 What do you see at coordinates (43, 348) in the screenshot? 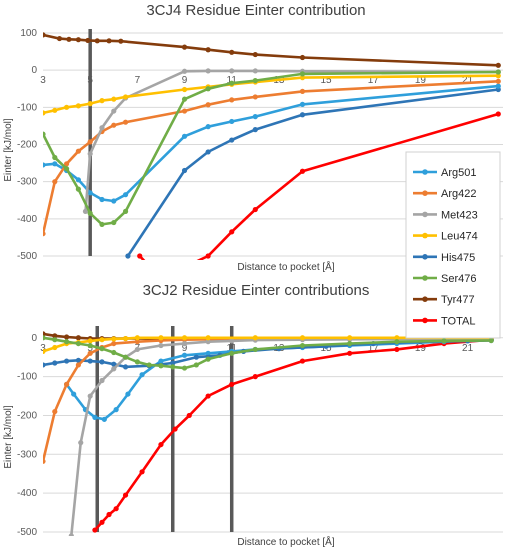
I see `x-tick-label: 3` at bounding box center [43, 348].